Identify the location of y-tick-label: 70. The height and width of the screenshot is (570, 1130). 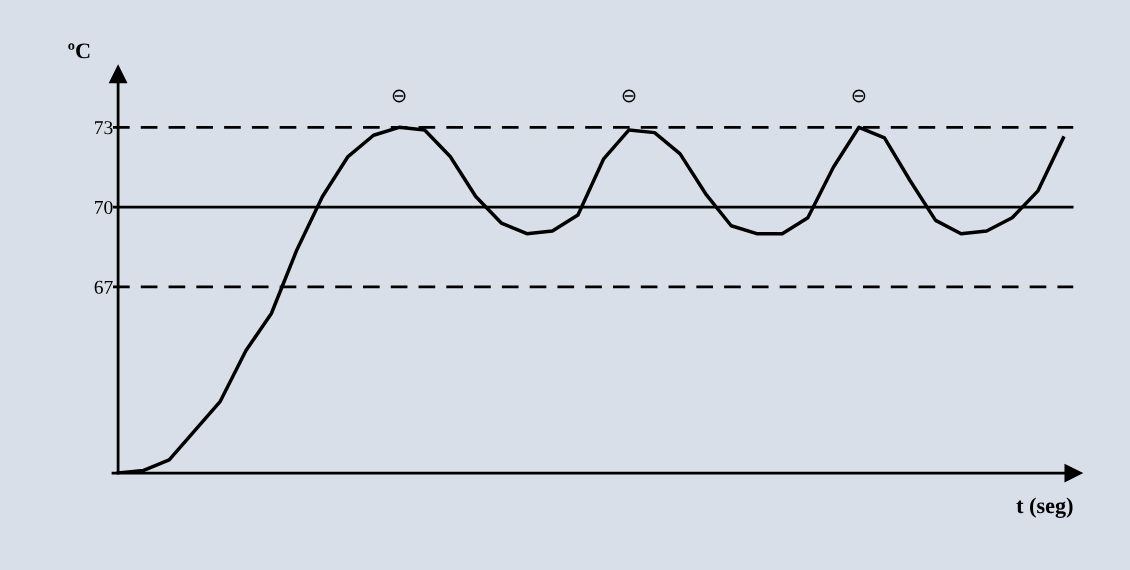
(104, 207).